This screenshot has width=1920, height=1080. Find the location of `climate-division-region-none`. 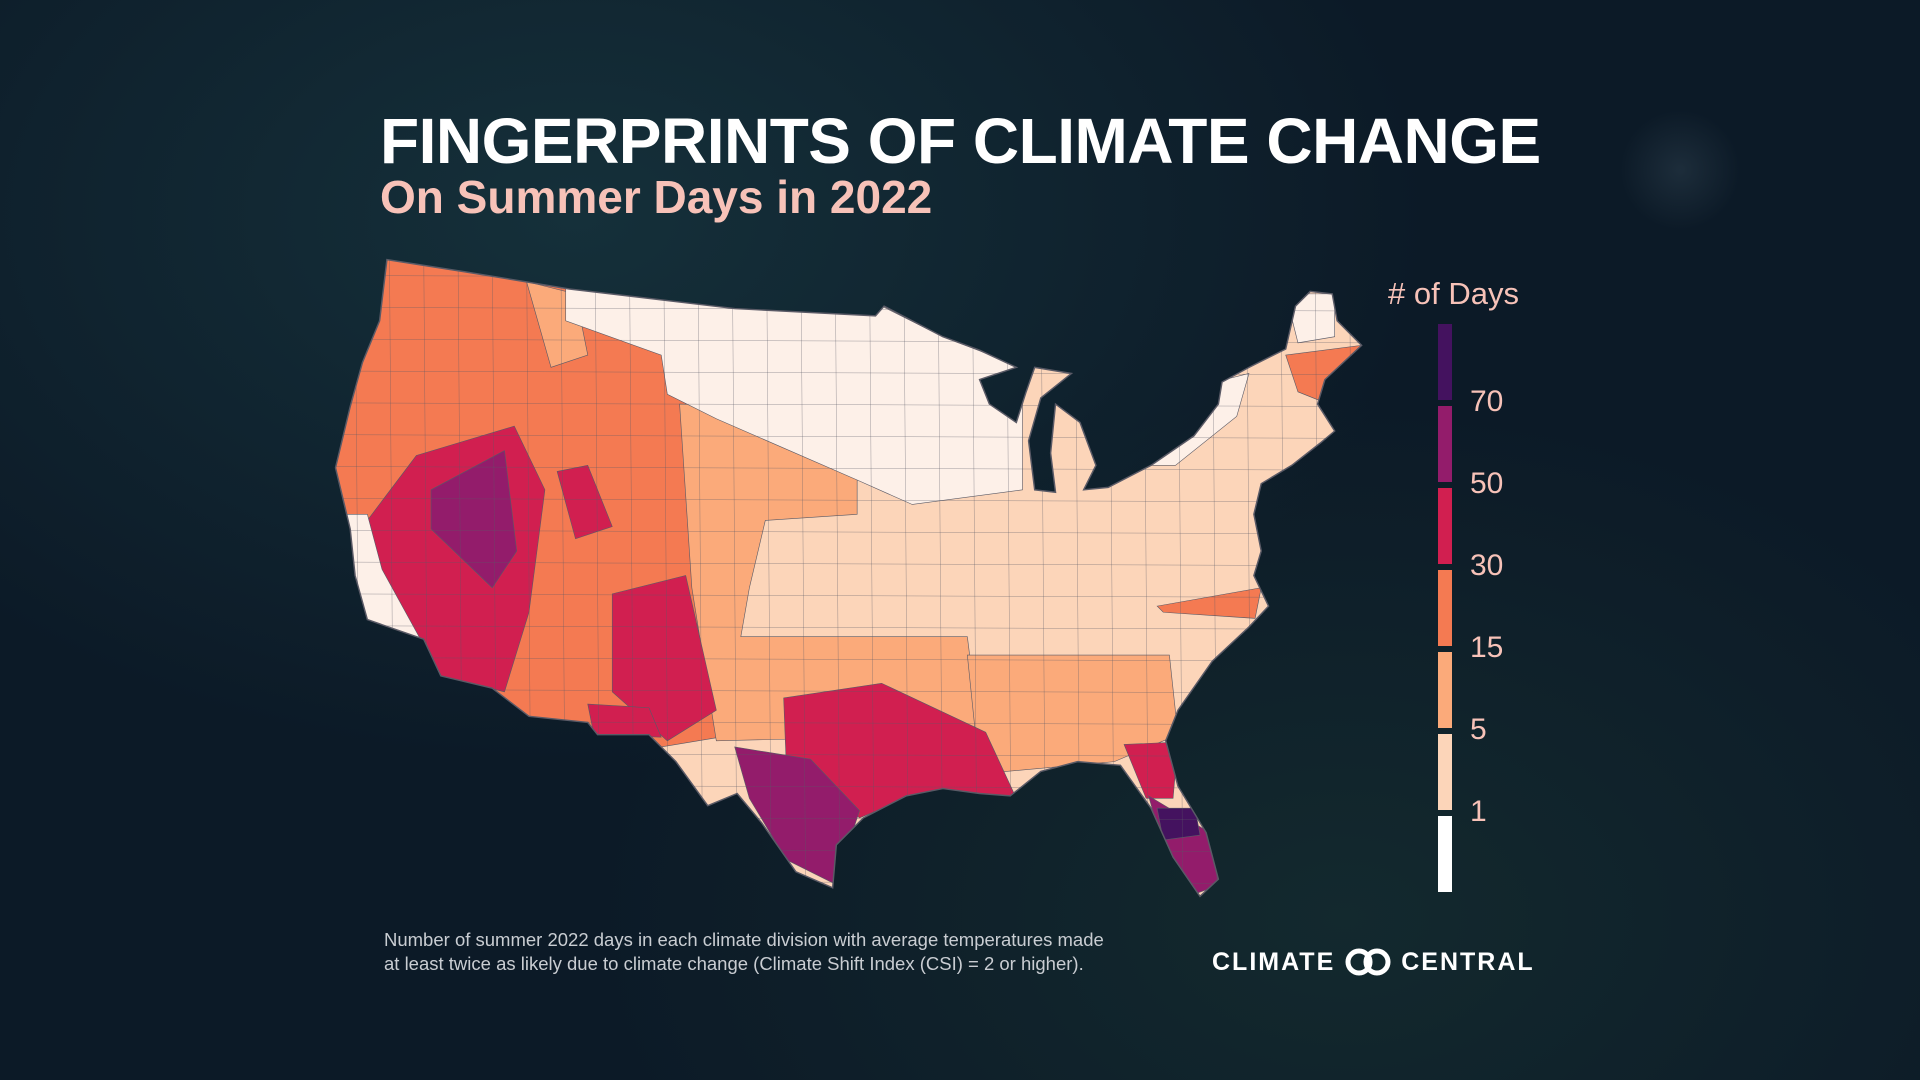

climate-division-region-none is located at coordinates (1310, 318).